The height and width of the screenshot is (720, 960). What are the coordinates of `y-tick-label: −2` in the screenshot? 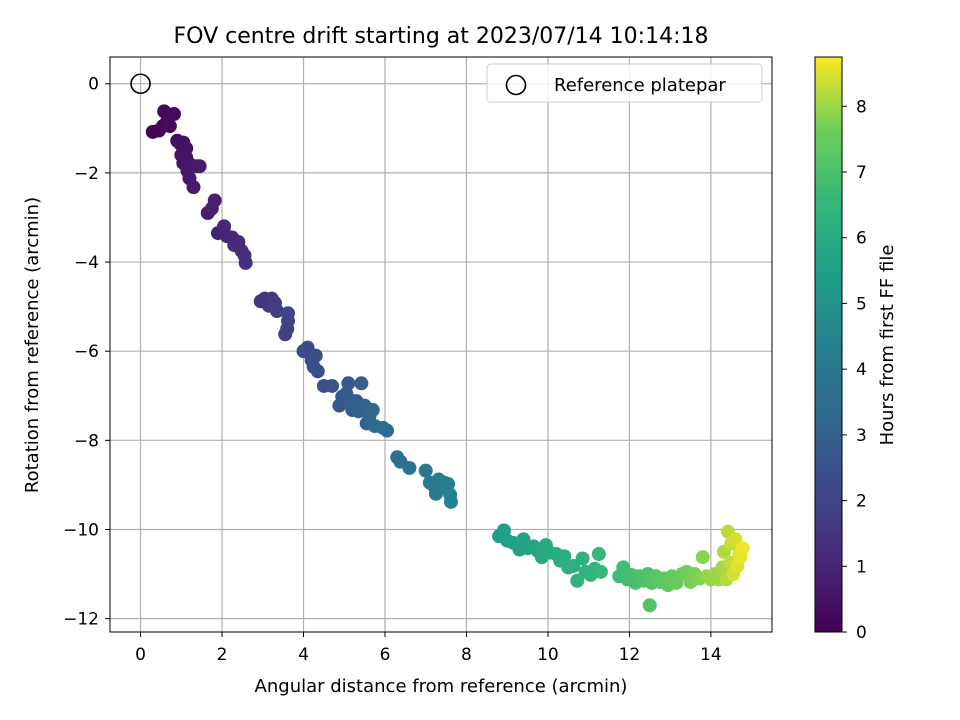 It's located at (86, 174).